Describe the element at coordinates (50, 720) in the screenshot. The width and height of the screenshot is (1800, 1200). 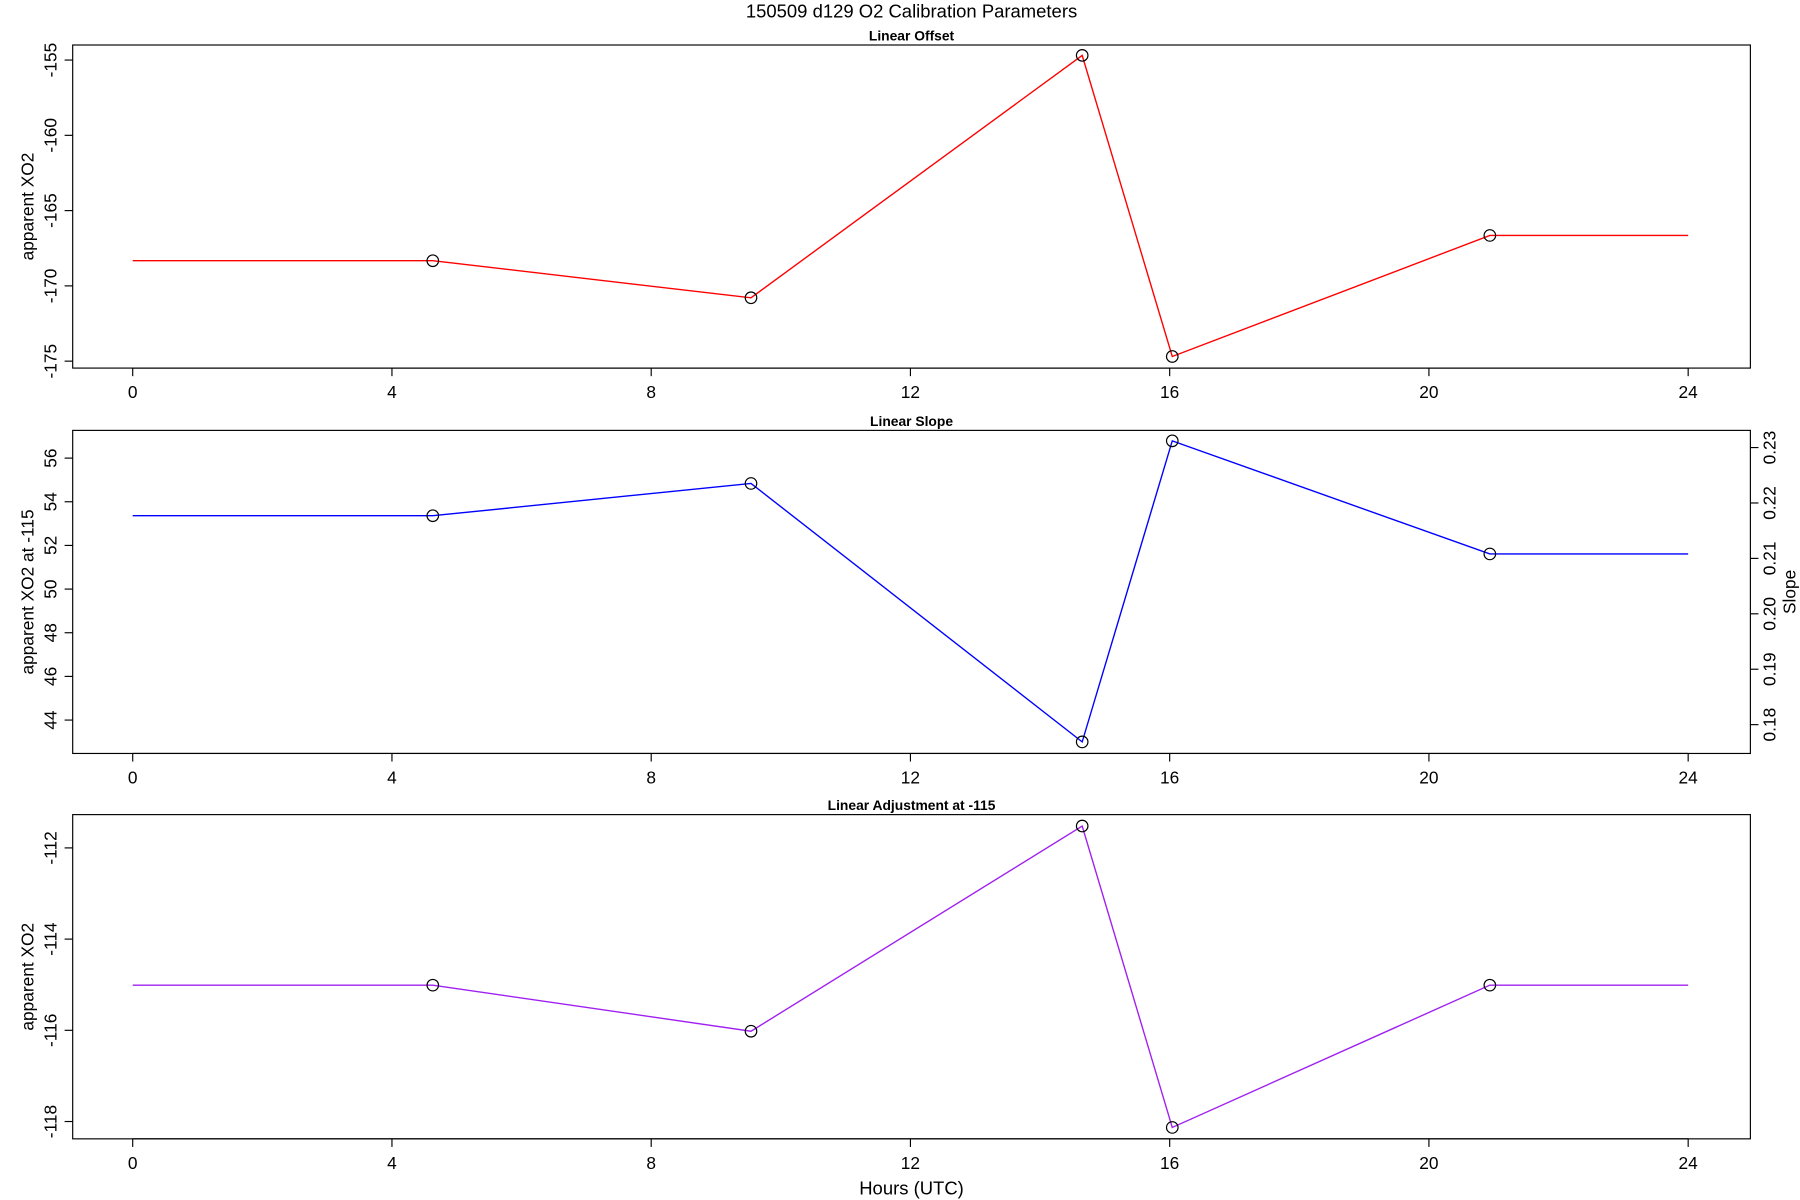
I see `y-tick-label: 44` at that location.